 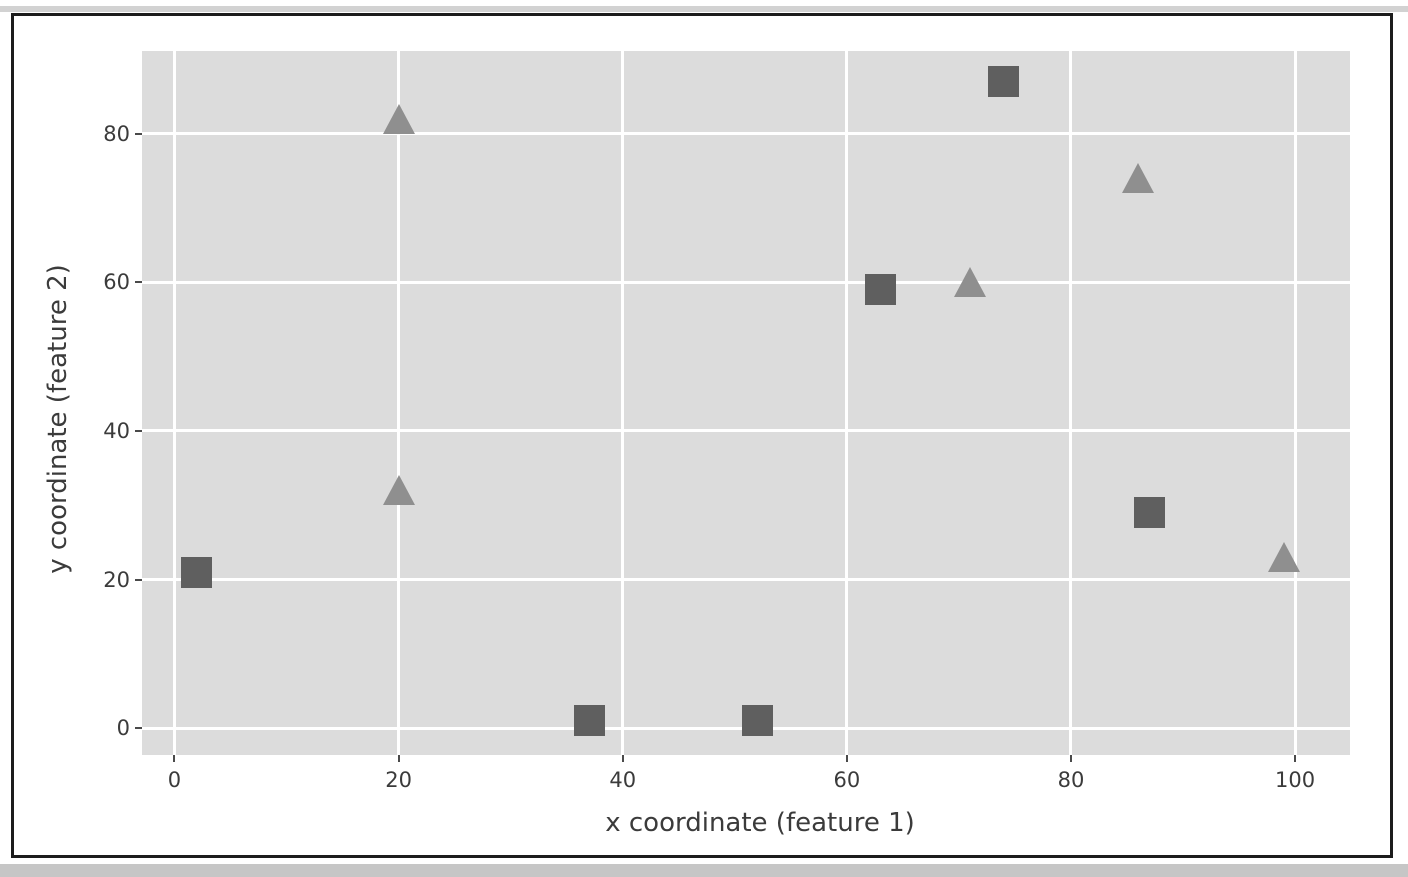 What do you see at coordinates (704, 870) in the screenshot?
I see `scan-edge-bottom` at bounding box center [704, 870].